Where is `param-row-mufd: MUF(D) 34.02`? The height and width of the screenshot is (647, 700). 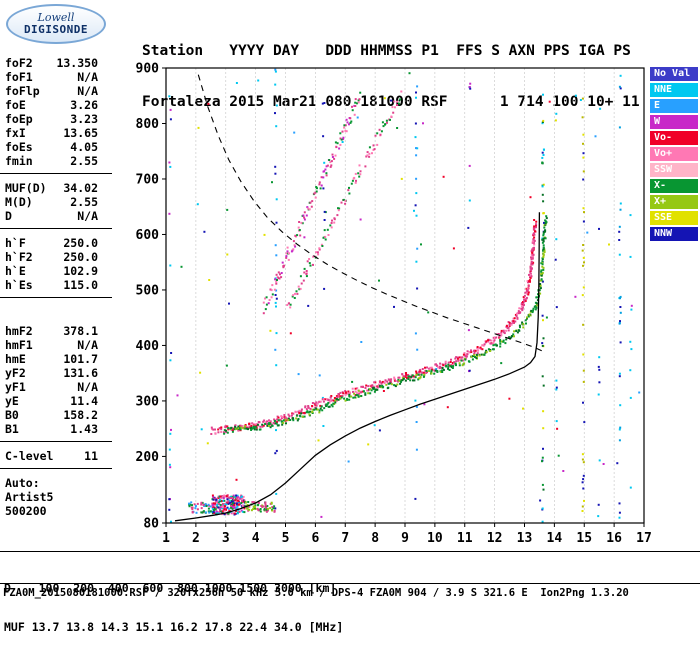
param-row-mufd: MUF(D) 34.02 is located at coordinates (59, 188).